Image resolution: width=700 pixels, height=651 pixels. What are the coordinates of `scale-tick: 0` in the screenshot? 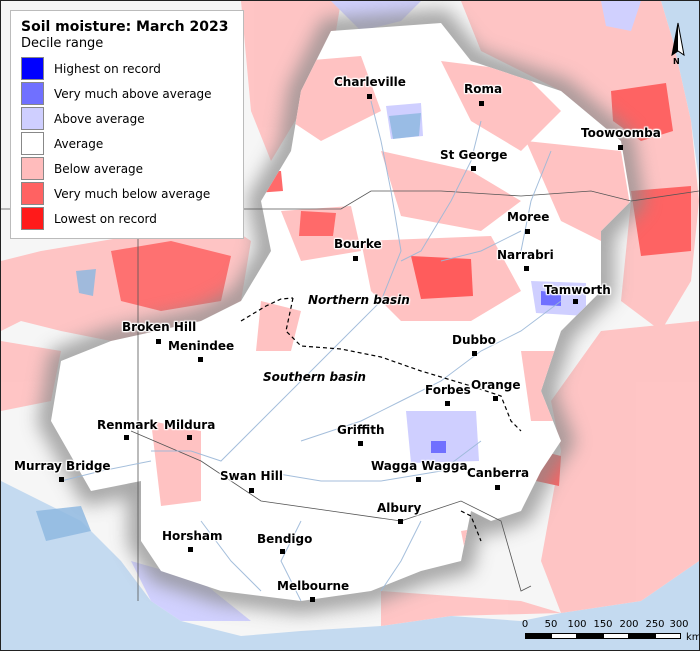 It's located at (525, 624).